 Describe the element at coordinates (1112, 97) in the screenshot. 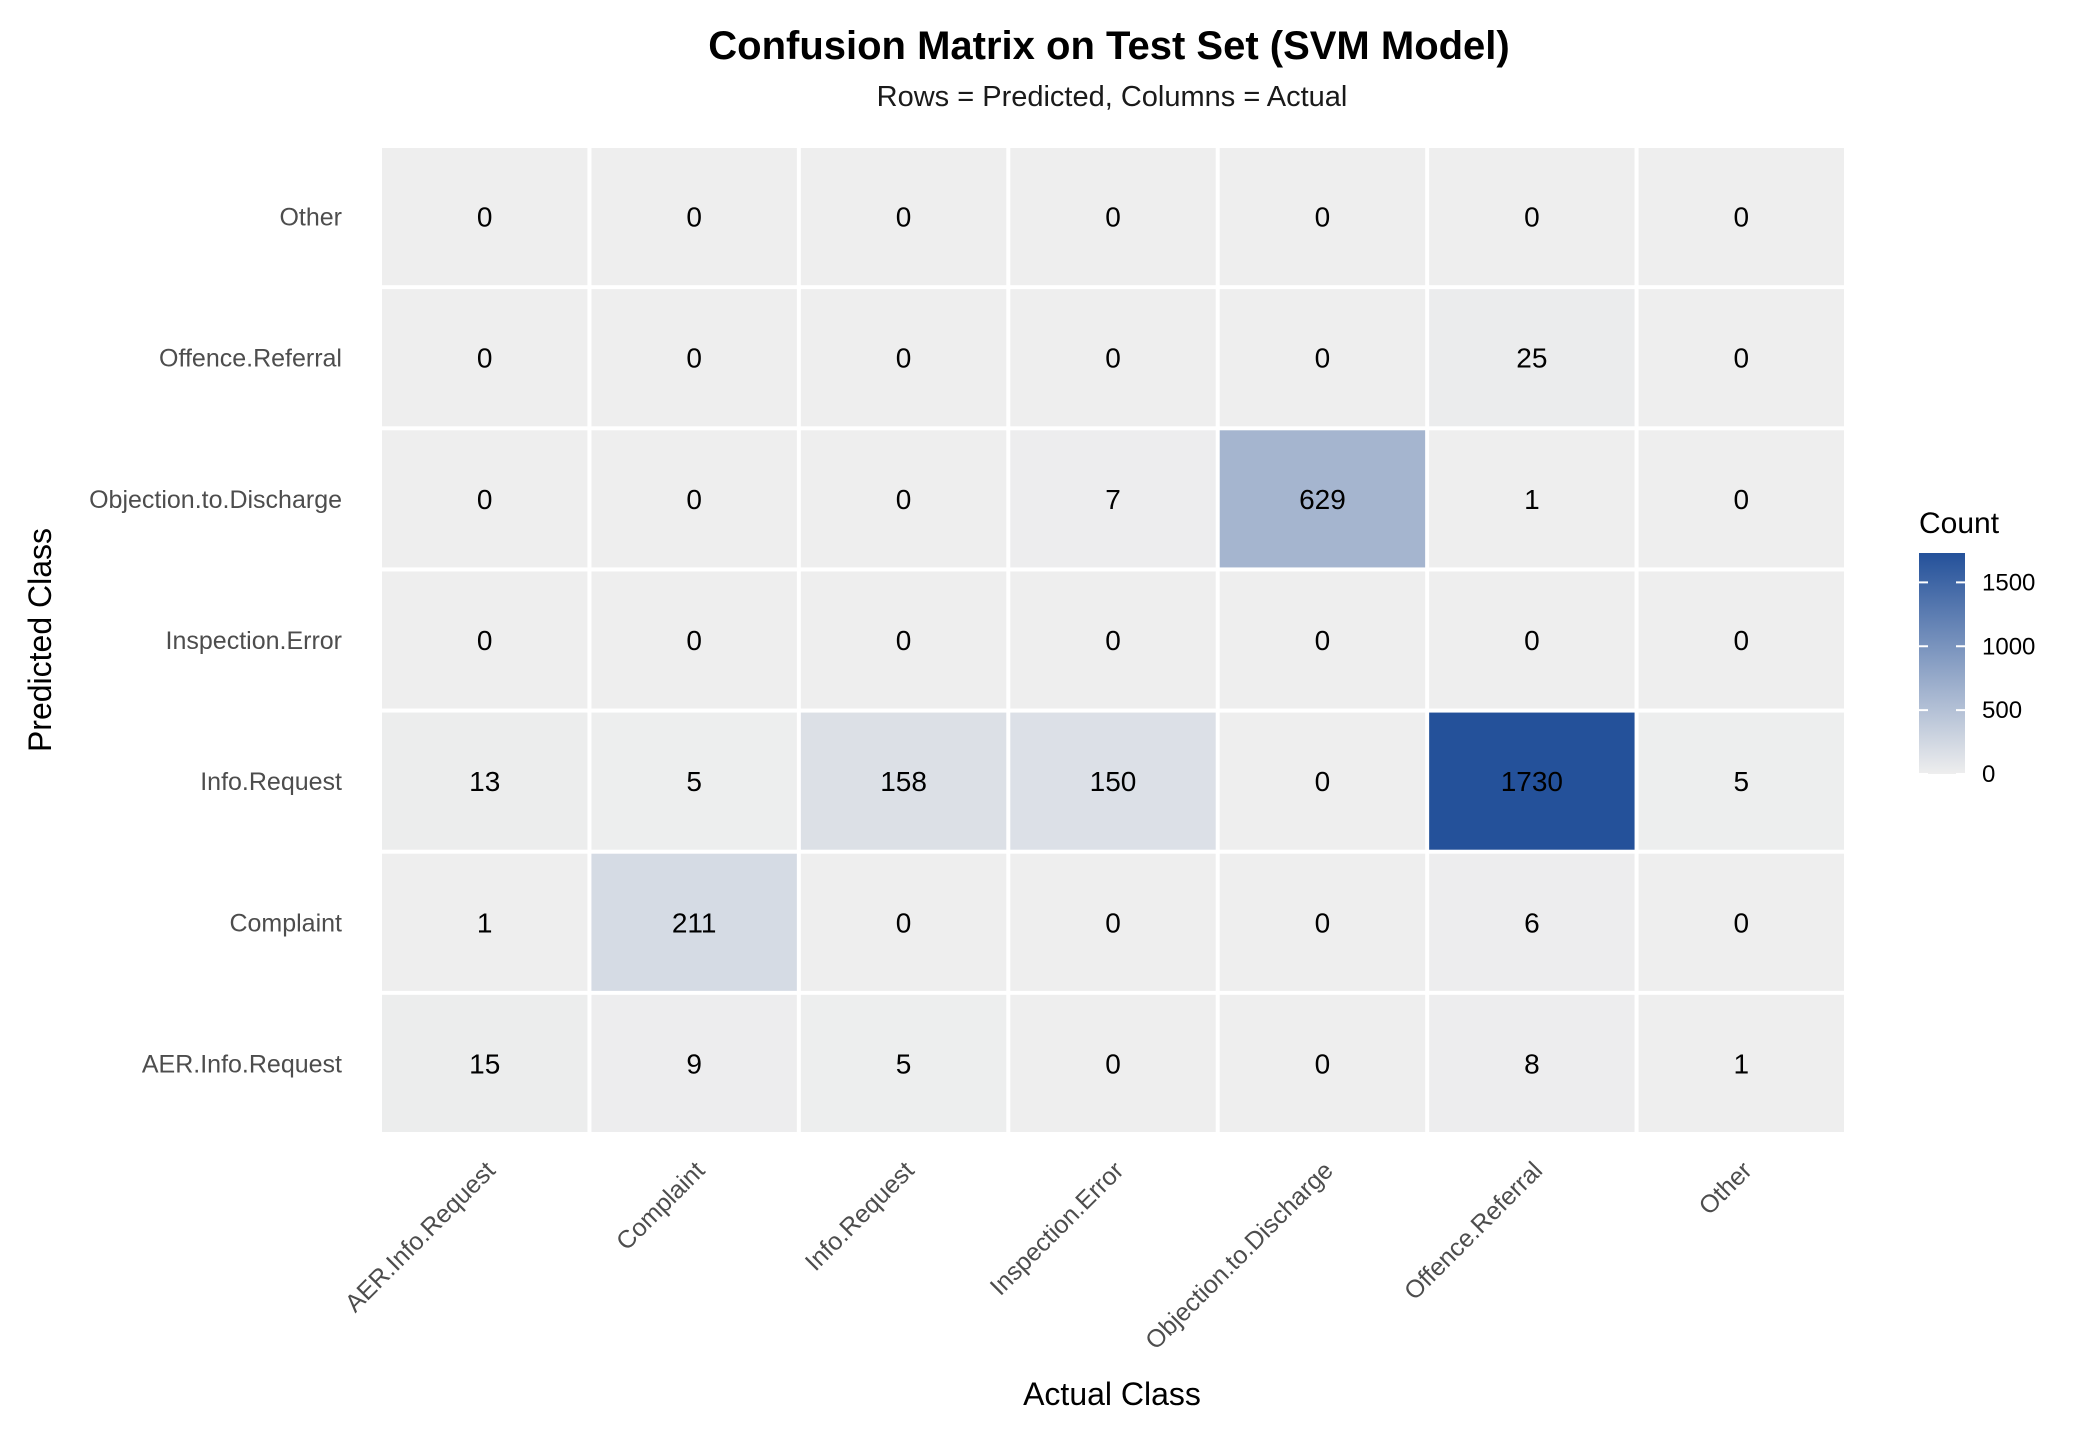

I see `chart-subtitle: Rows = Predicted, Columns = Actual` at that location.